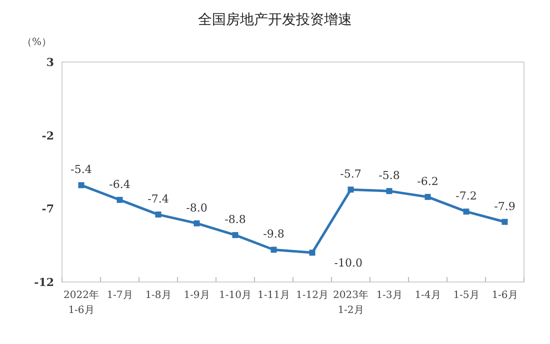 This screenshot has height=344, width=550. What do you see at coordinates (48, 135) in the screenshot?
I see `y-tick-label: -2` at bounding box center [48, 135].